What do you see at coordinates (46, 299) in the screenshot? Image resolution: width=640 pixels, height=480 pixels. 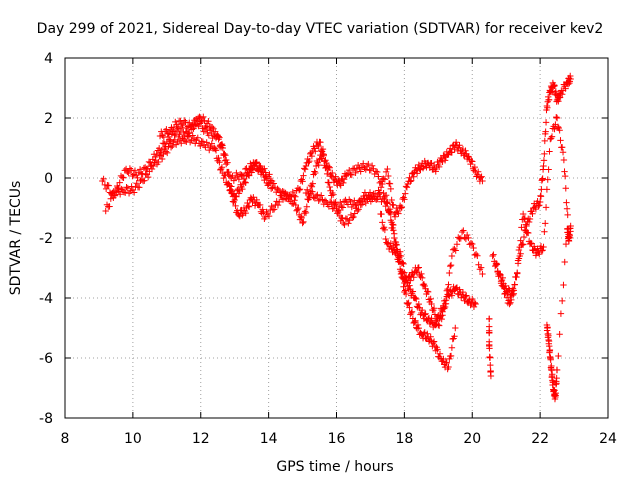 I see `y-tick-label: -4` at bounding box center [46, 299].